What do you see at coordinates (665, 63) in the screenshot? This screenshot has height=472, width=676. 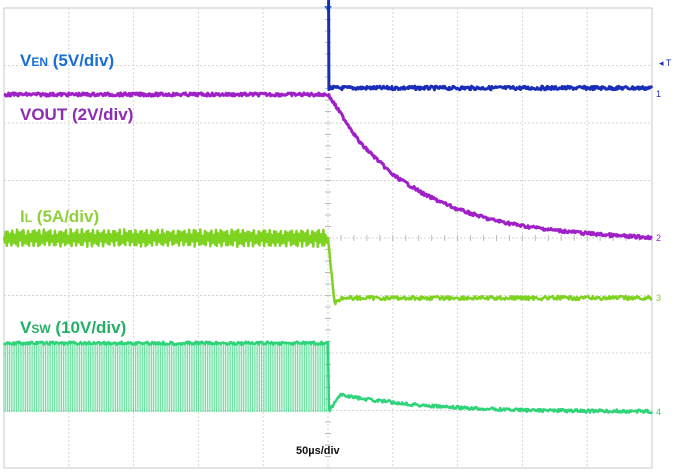 I see `trigger-marker: ◂ T` at bounding box center [665, 63].